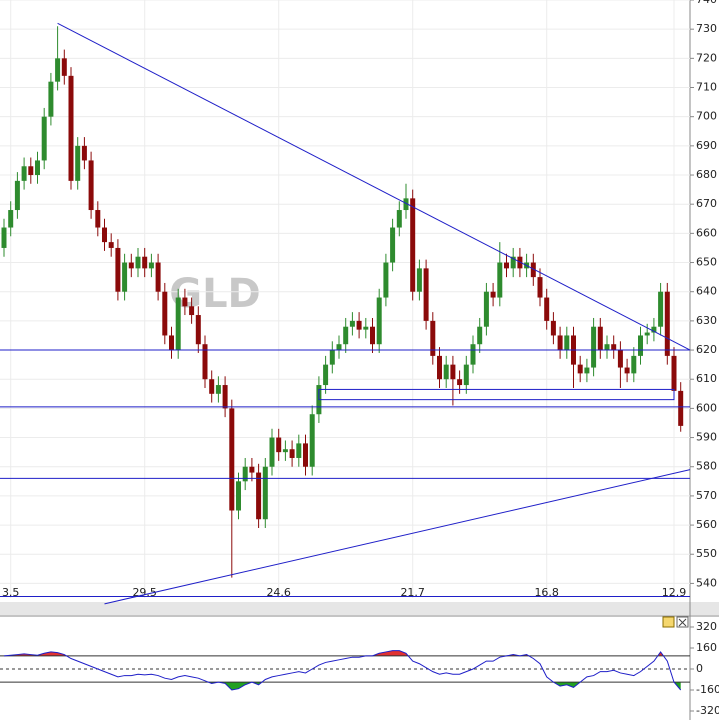  Describe the element at coordinates (668, 622) in the screenshot. I see `maximize-button` at that location.